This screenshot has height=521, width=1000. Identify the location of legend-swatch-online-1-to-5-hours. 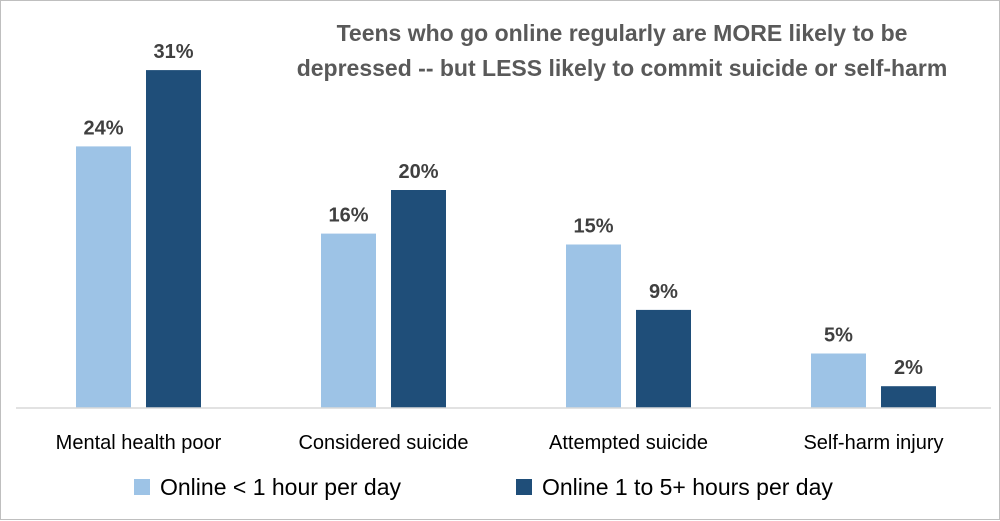
(524, 487).